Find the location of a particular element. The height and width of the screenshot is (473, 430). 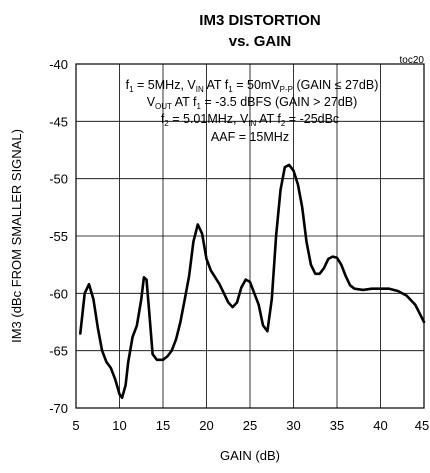

y-tick-label: -50 is located at coordinates (58, 179).